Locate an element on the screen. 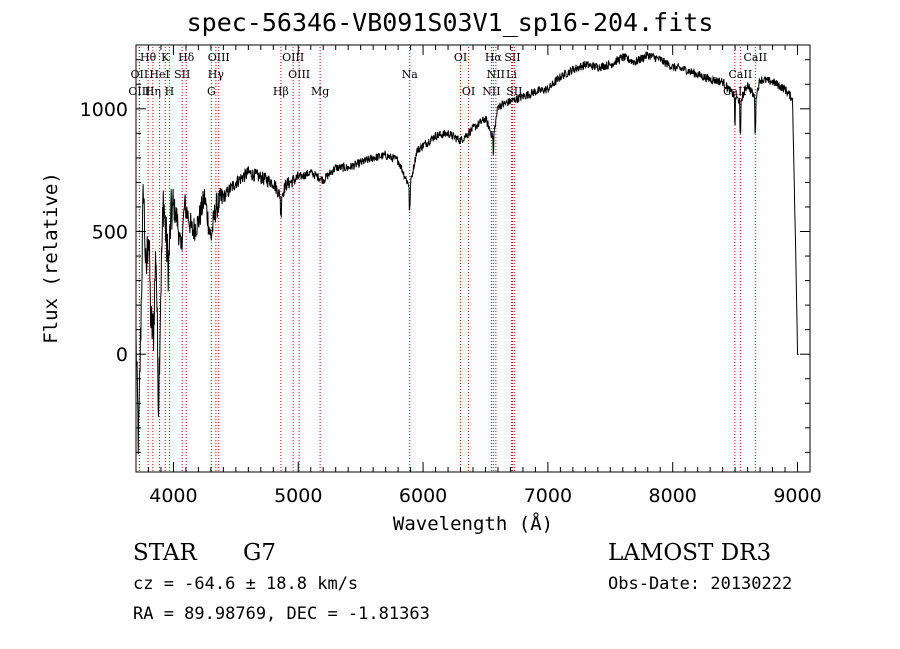 The width and height of the screenshot is (900, 649). y-tick-label: 1000 is located at coordinates (104, 110).